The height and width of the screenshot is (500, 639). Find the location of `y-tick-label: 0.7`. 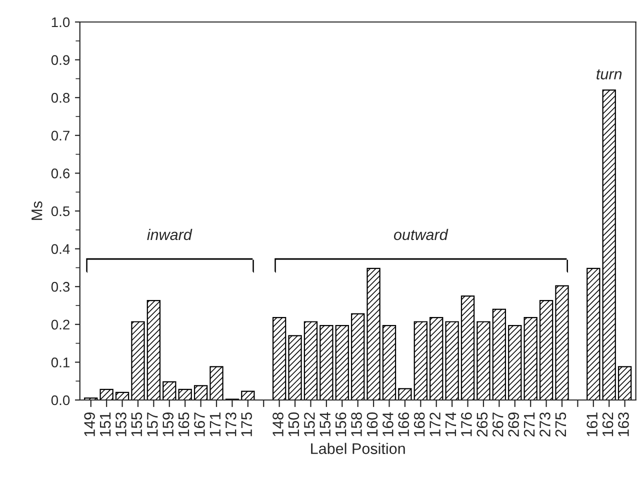

y-tick-label: 0.7 is located at coordinates (60, 135).